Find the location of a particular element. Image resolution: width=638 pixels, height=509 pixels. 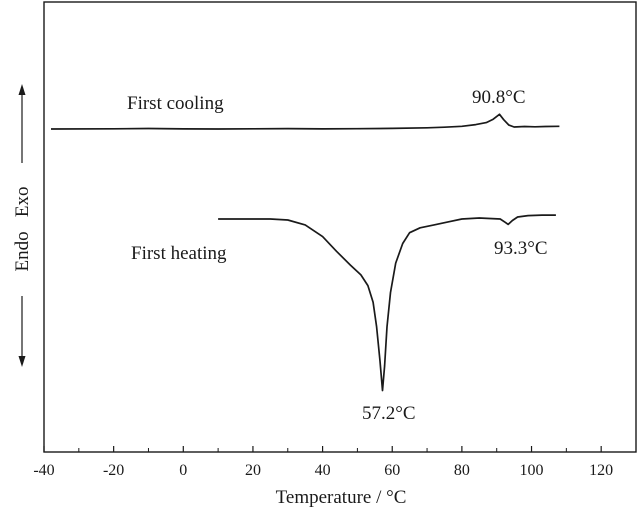

endo-arrow-head-icon is located at coordinates (22, 361).